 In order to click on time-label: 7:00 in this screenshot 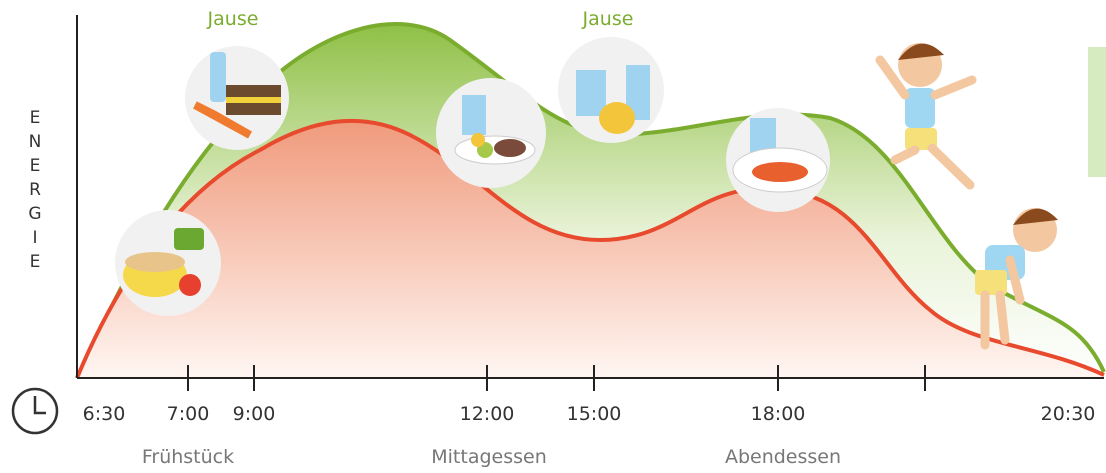, I will do `click(188, 414)`.